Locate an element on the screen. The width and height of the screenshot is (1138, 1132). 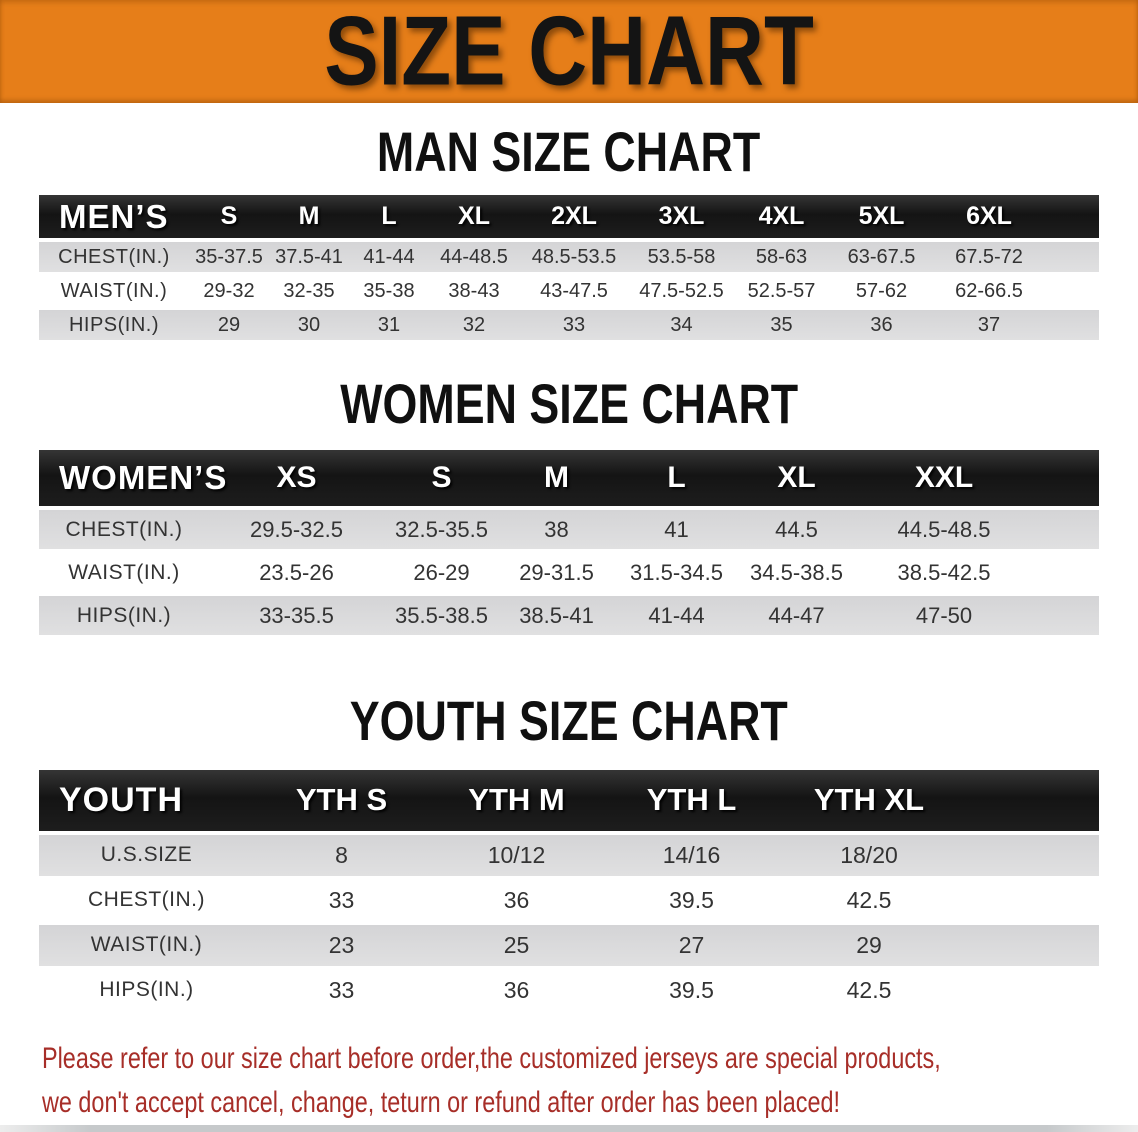
men-col-header-m: M is located at coordinates (309, 219).